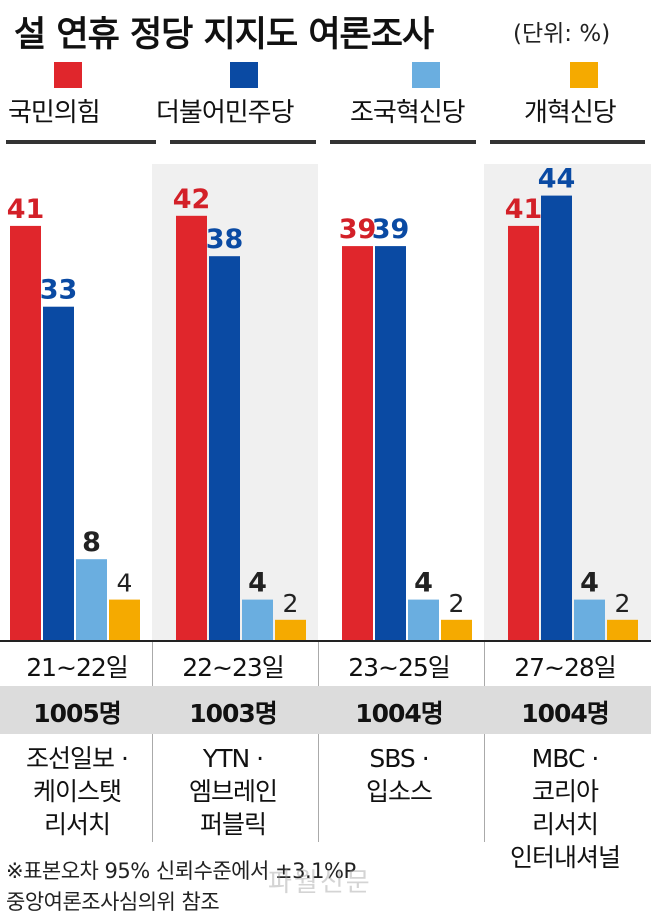 This screenshot has width=651, height=924. What do you see at coordinates (399, 791) in the screenshot?
I see `pollster-line: 입소스` at bounding box center [399, 791].